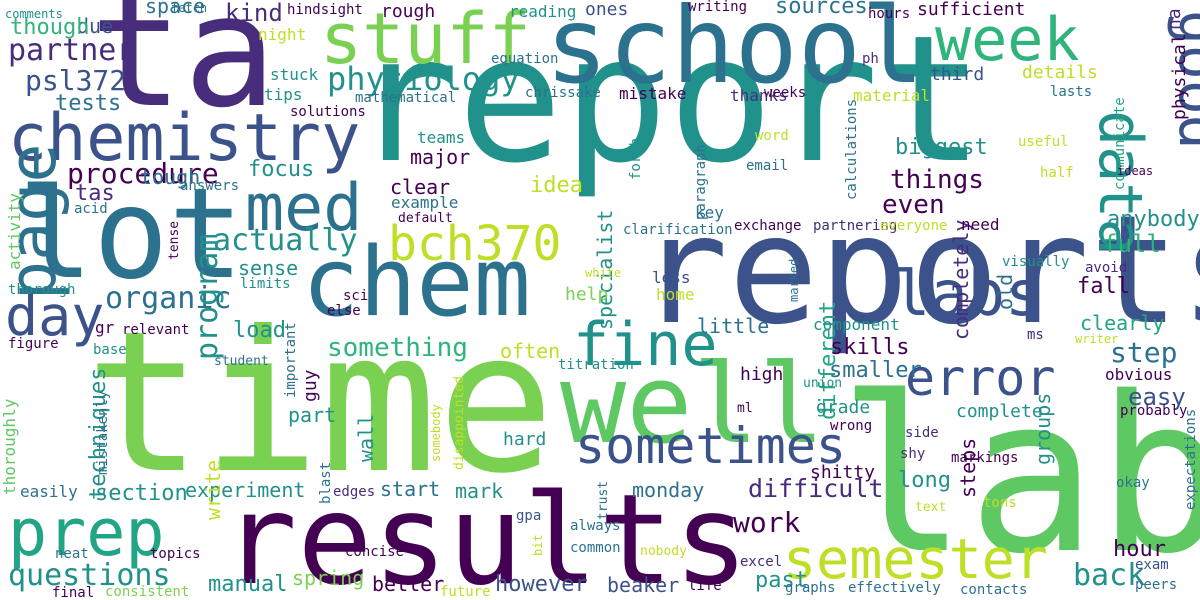  Describe the element at coordinates (73, 592) in the screenshot. I see `word-final: final` at that location.